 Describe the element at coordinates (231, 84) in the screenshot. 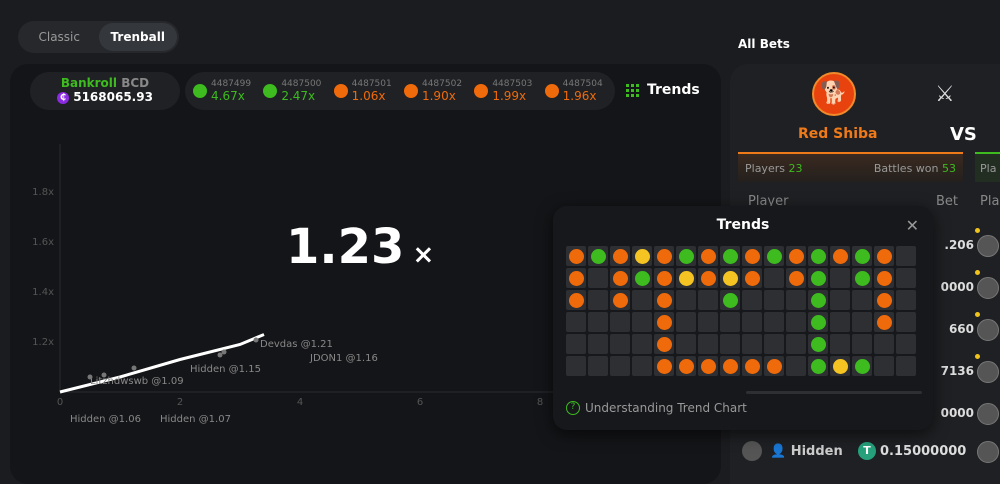

I see `game-id: 4487499` at that location.